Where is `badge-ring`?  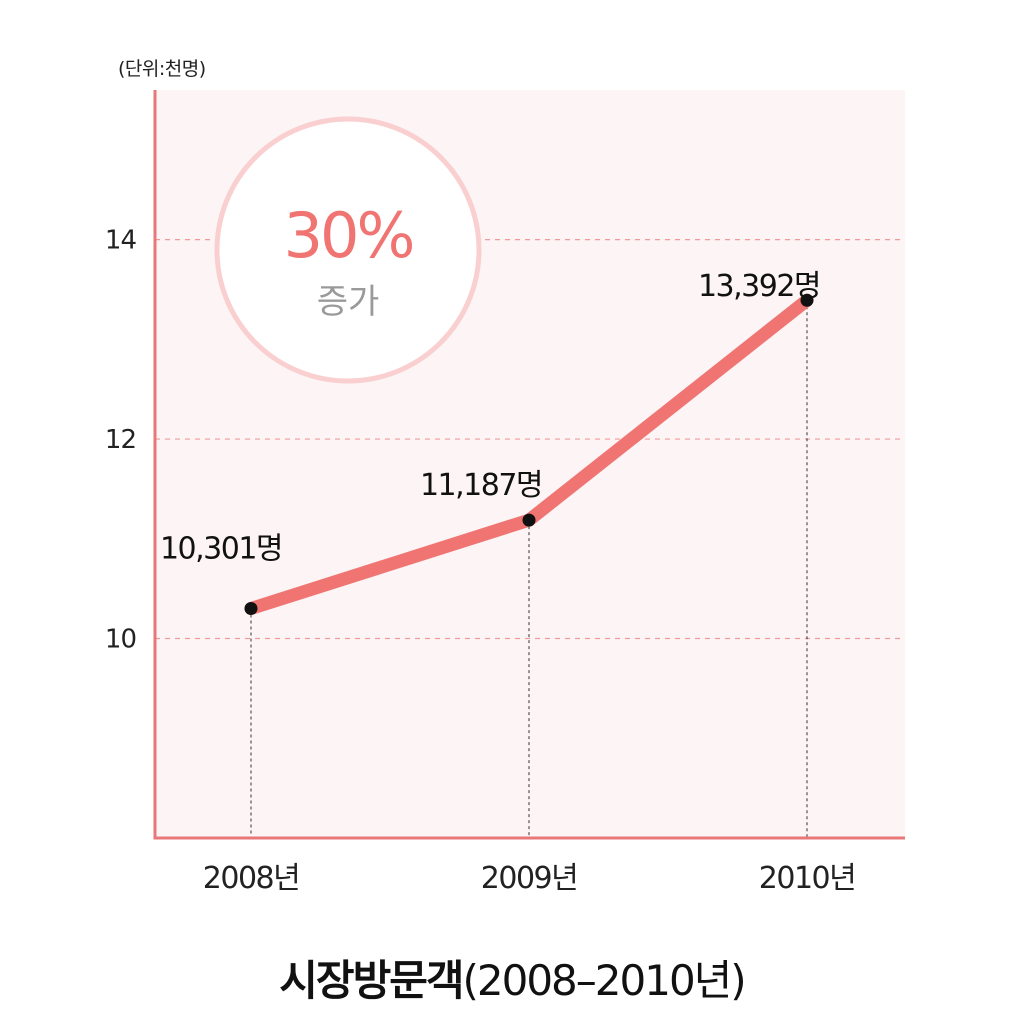
badge-ring is located at coordinates (348, 250).